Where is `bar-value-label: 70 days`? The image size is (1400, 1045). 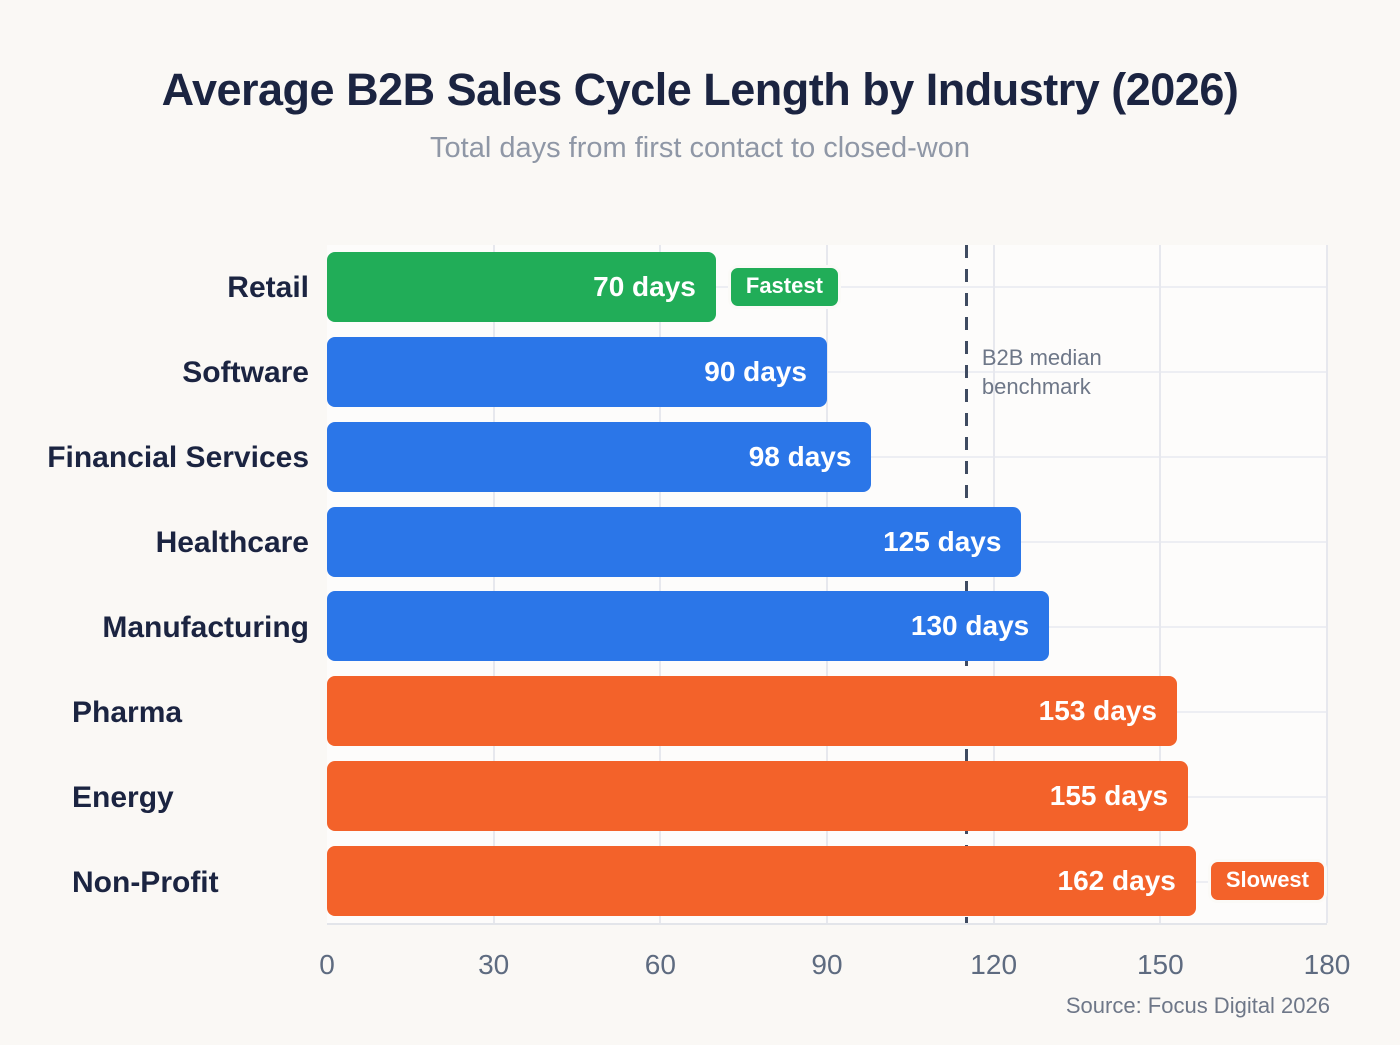 bar-value-label: 70 days is located at coordinates (644, 287).